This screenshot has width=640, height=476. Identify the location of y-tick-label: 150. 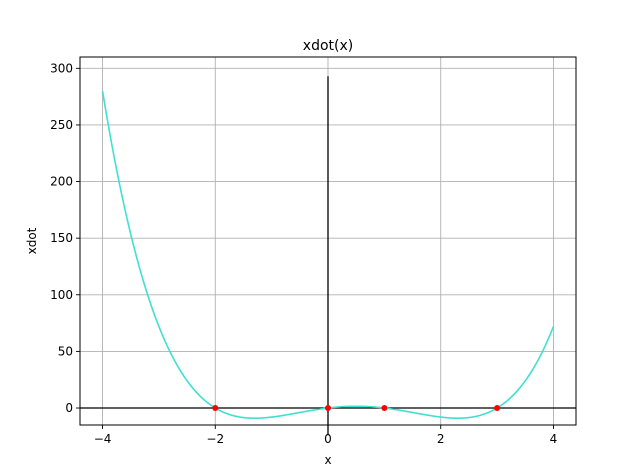
(61, 238).